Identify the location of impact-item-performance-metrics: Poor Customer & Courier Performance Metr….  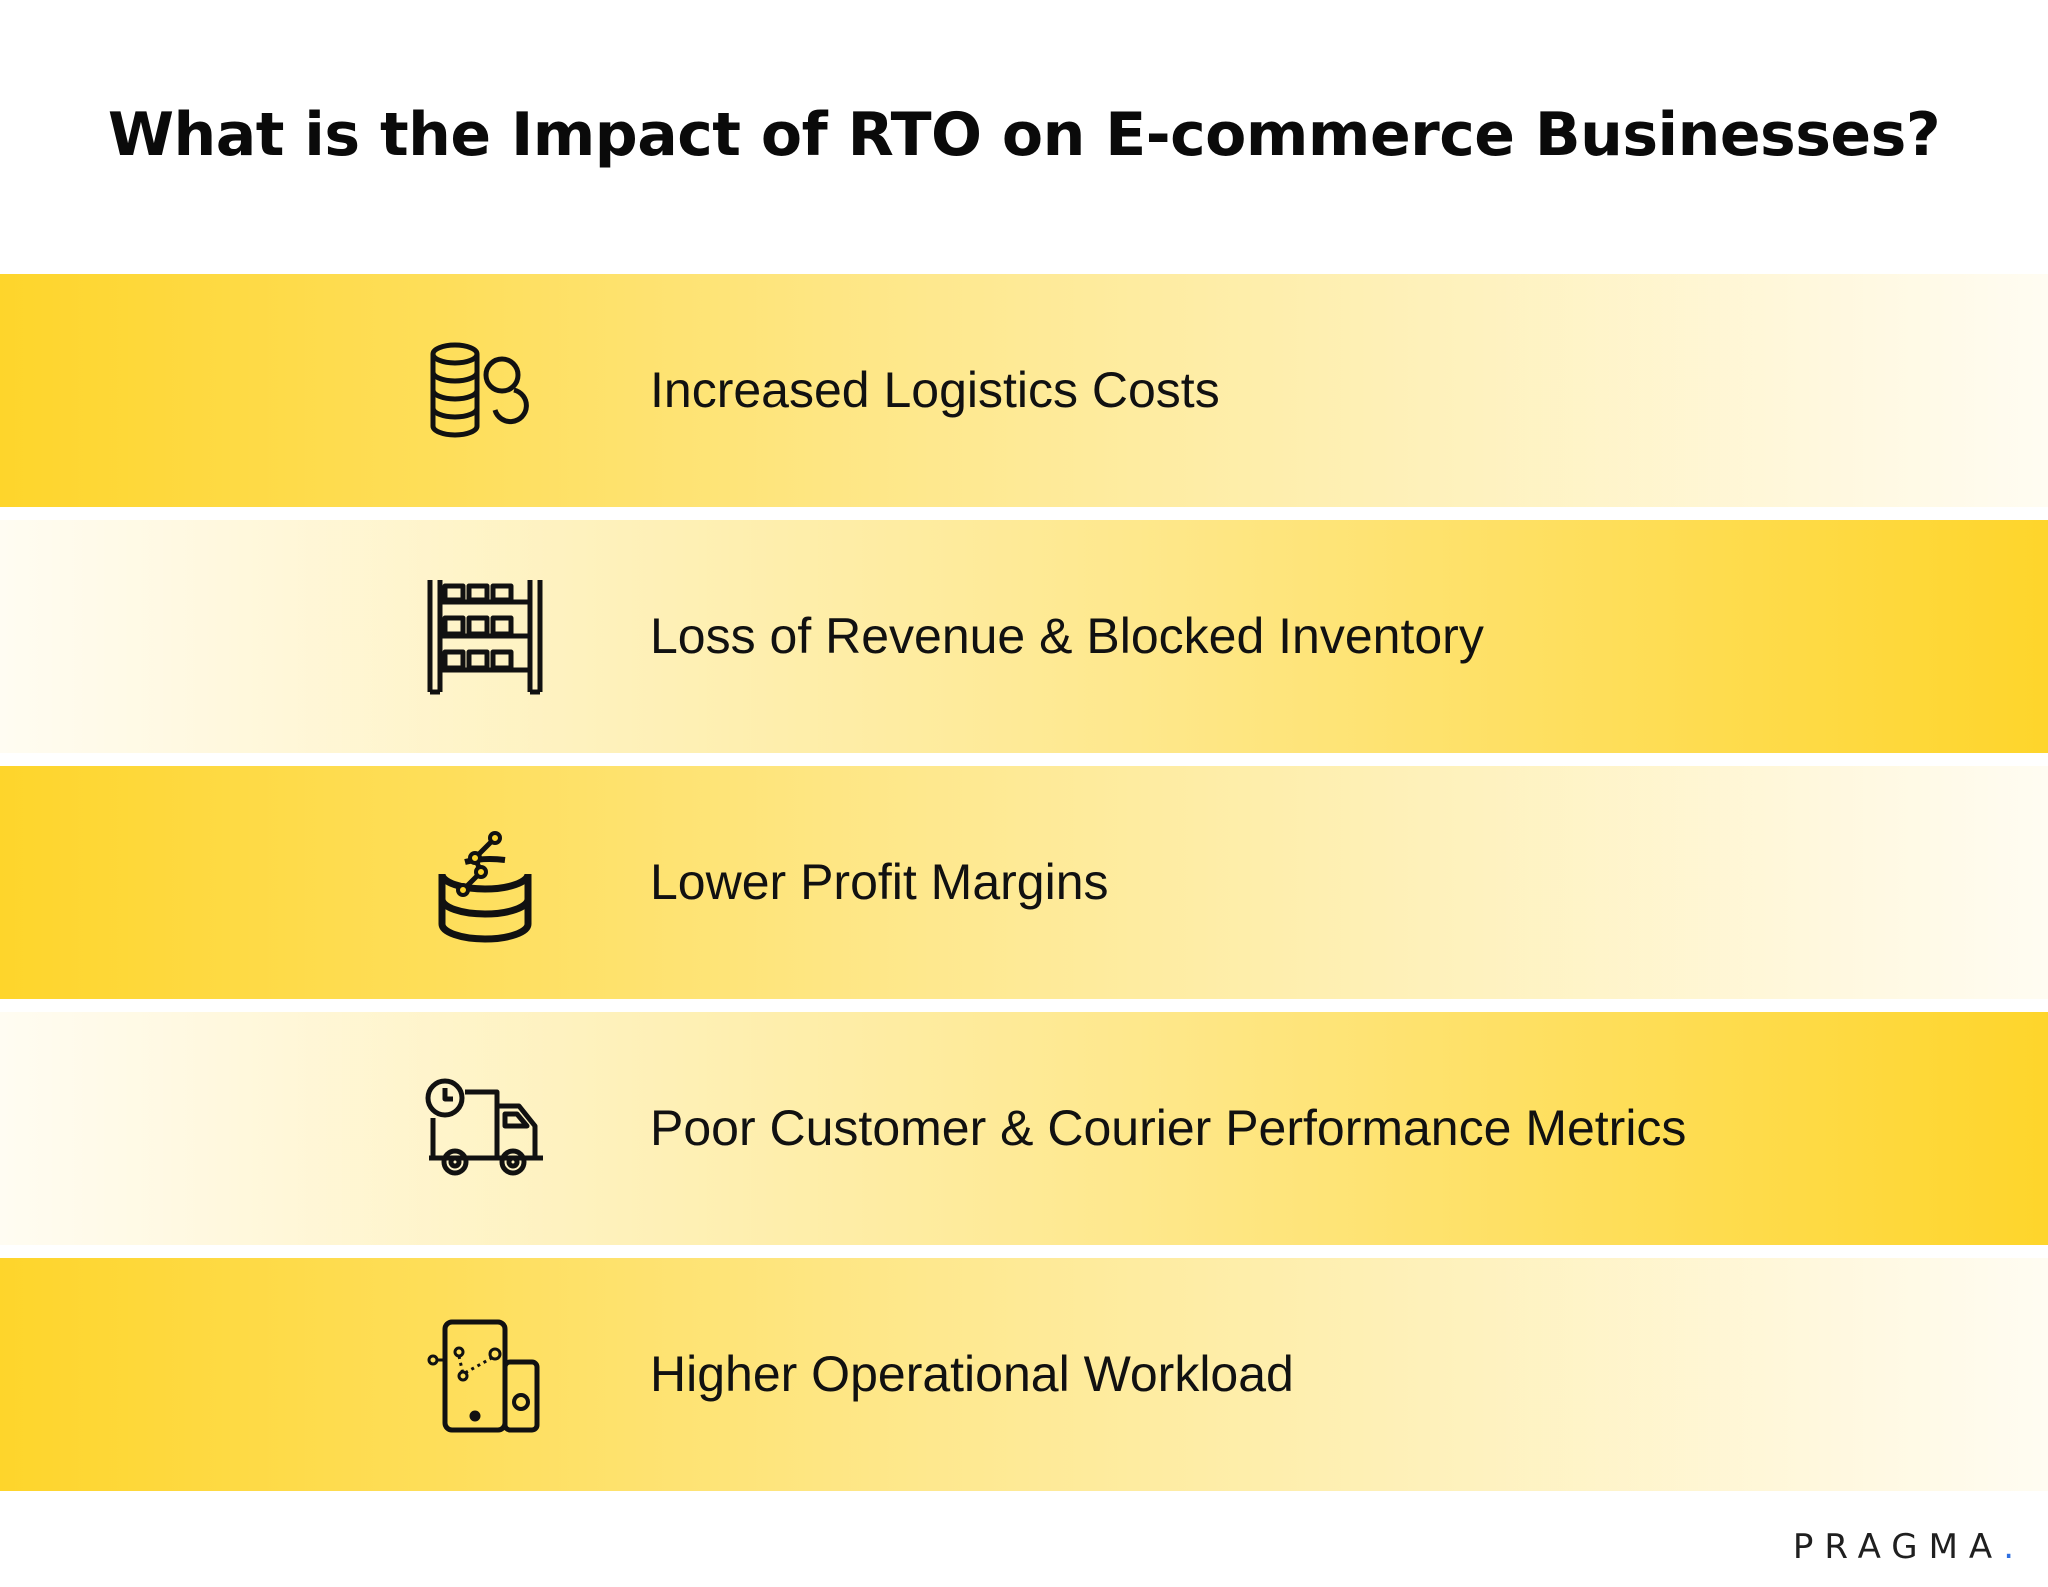
(1024, 1128).